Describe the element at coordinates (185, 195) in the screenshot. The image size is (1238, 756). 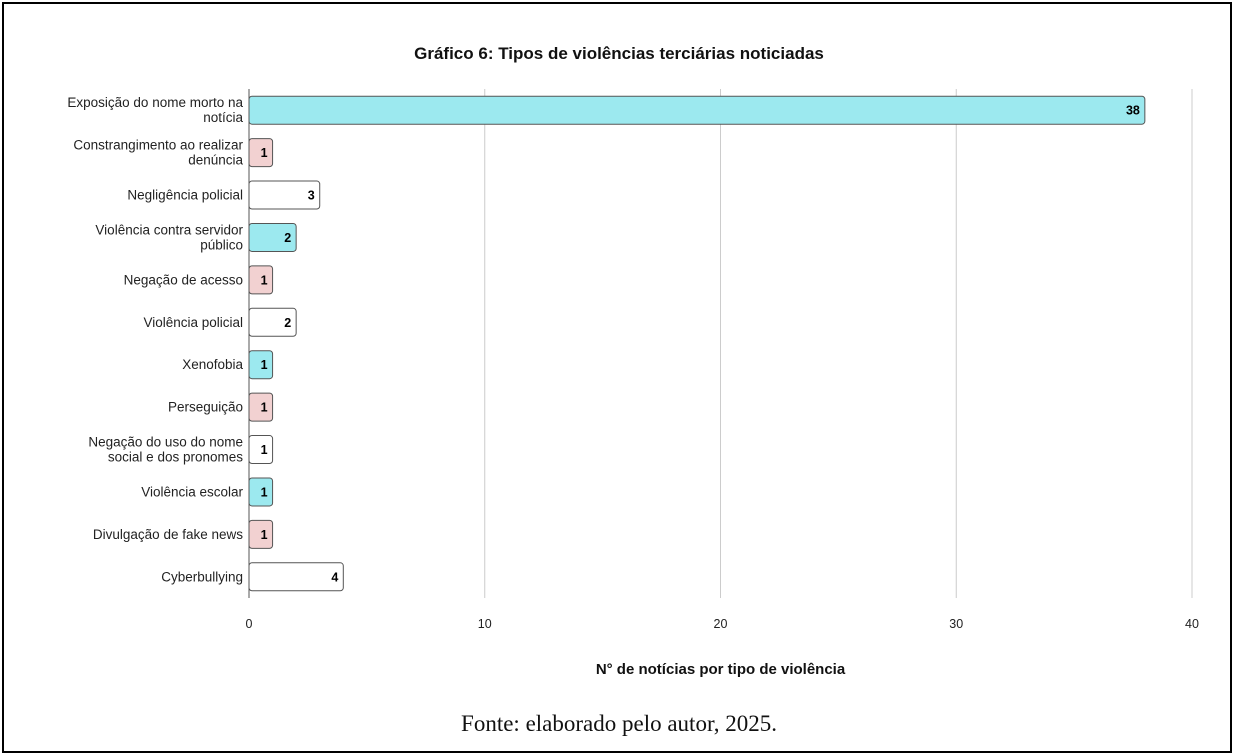
I see `category-label: Negligência policial` at that location.